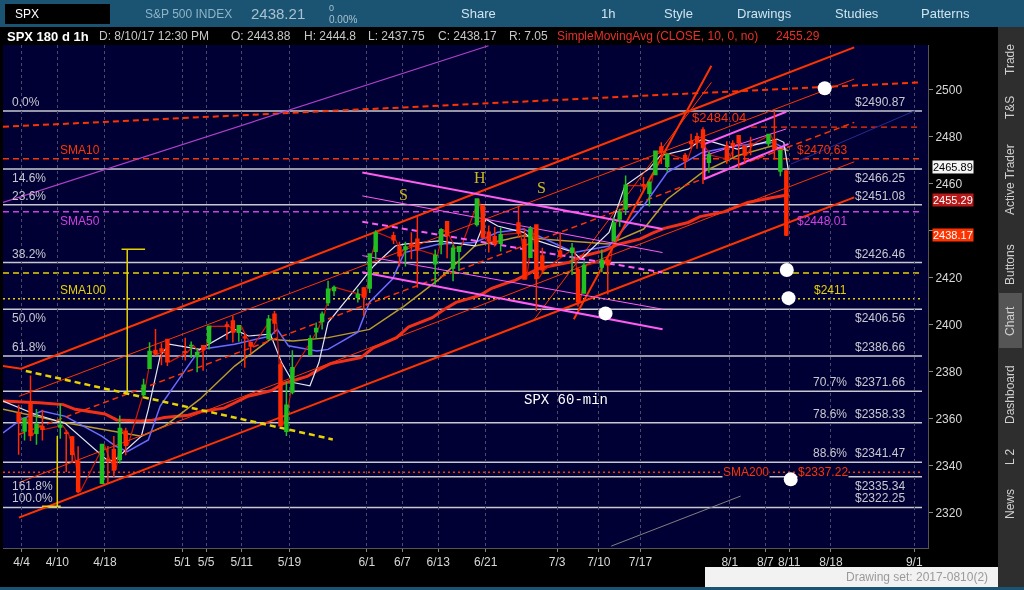 The height and width of the screenshot is (590, 1024). Describe the element at coordinates (57, 562) in the screenshot. I see `x-tick-label: 4/10` at that location.